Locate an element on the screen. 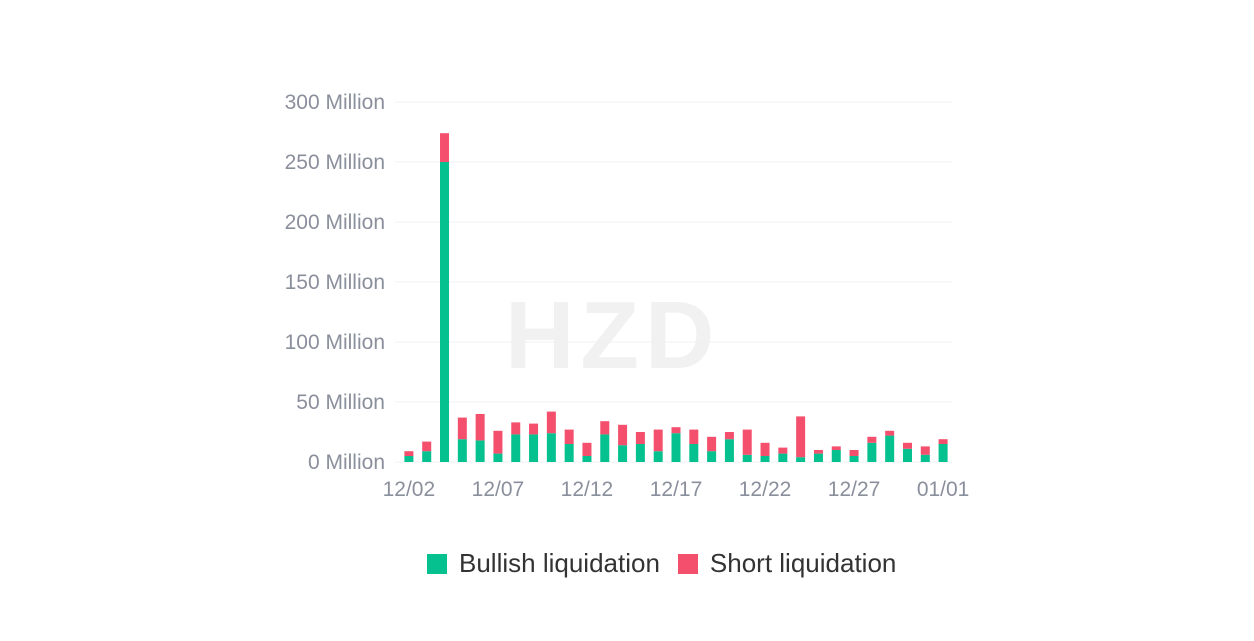 This screenshot has width=1254, height=641. watermark-text: HZD is located at coordinates (612, 335).